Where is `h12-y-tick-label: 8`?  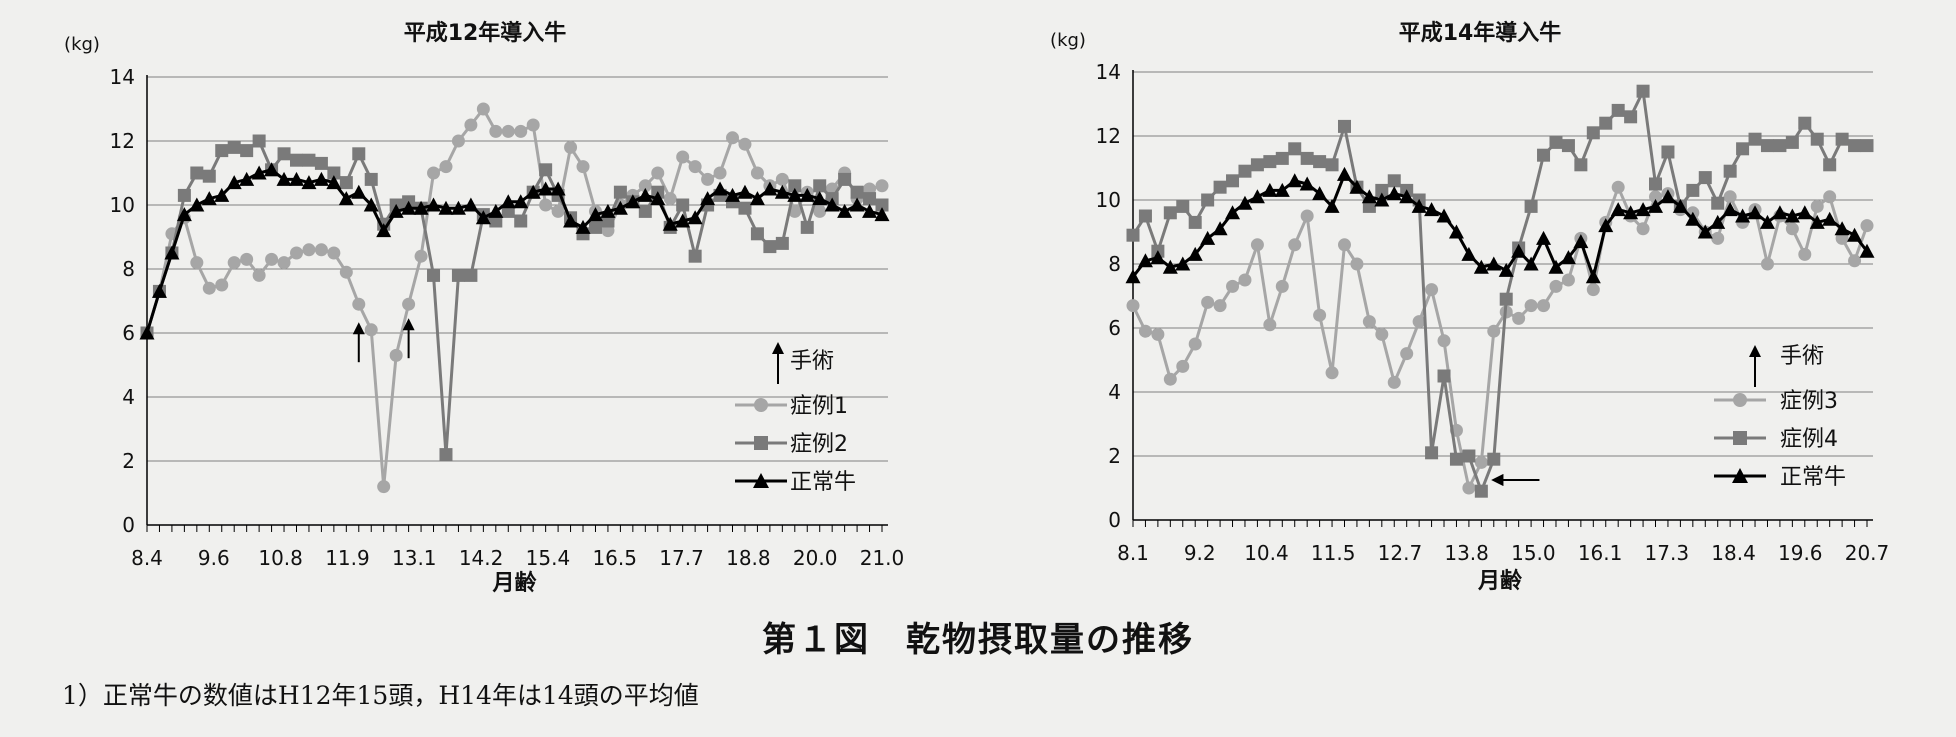 h12-y-tick-label: 8 is located at coordinates (128, 269).